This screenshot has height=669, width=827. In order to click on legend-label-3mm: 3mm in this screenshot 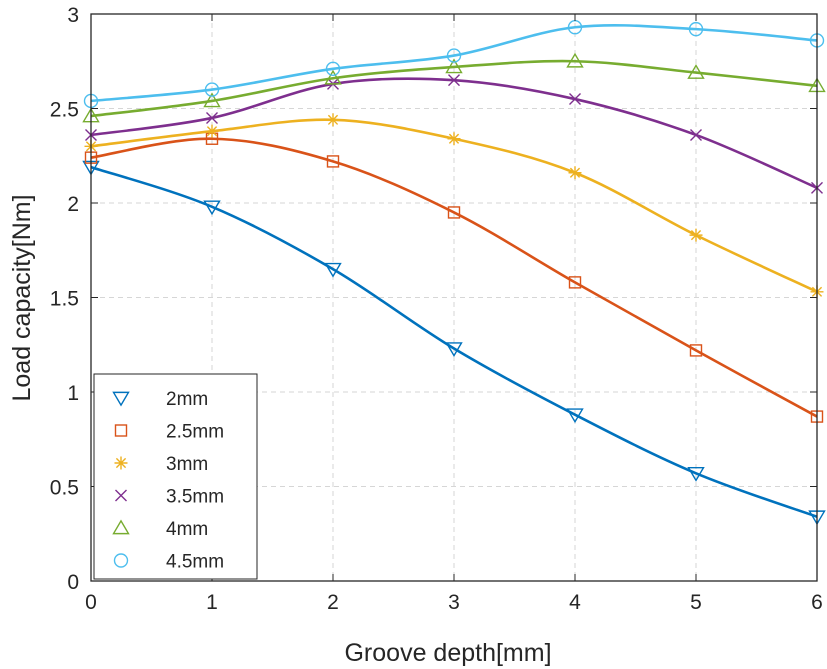, I will do `click(187, 464)`.